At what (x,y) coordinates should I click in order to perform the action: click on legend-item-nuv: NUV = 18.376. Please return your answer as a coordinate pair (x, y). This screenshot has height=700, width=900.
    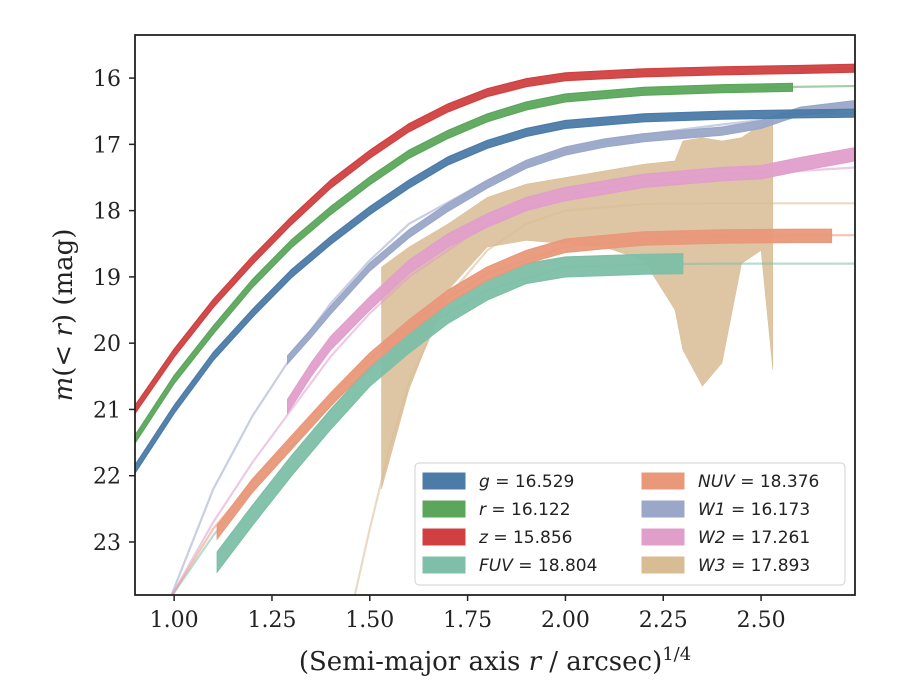
    Looking at the image, I should click on (730, 482).